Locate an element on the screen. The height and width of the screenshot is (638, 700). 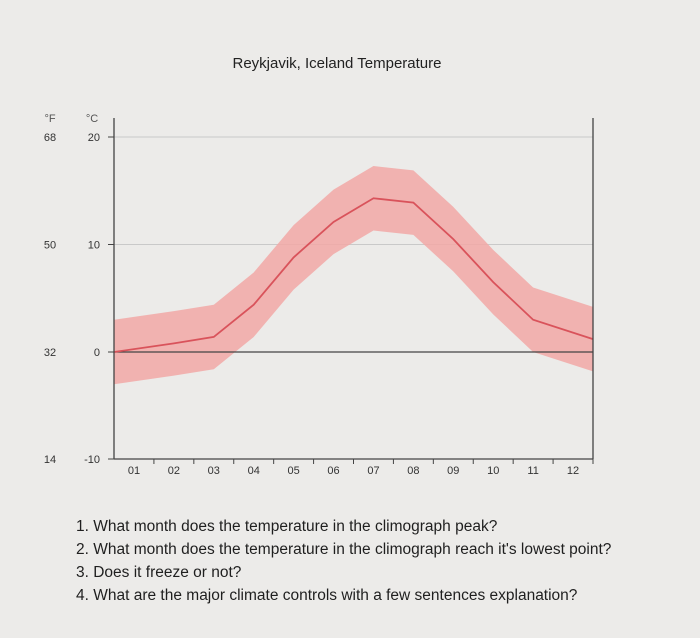
chart-title: Reykjavik, Iceland Temperature is located at coordinates (337, 63).